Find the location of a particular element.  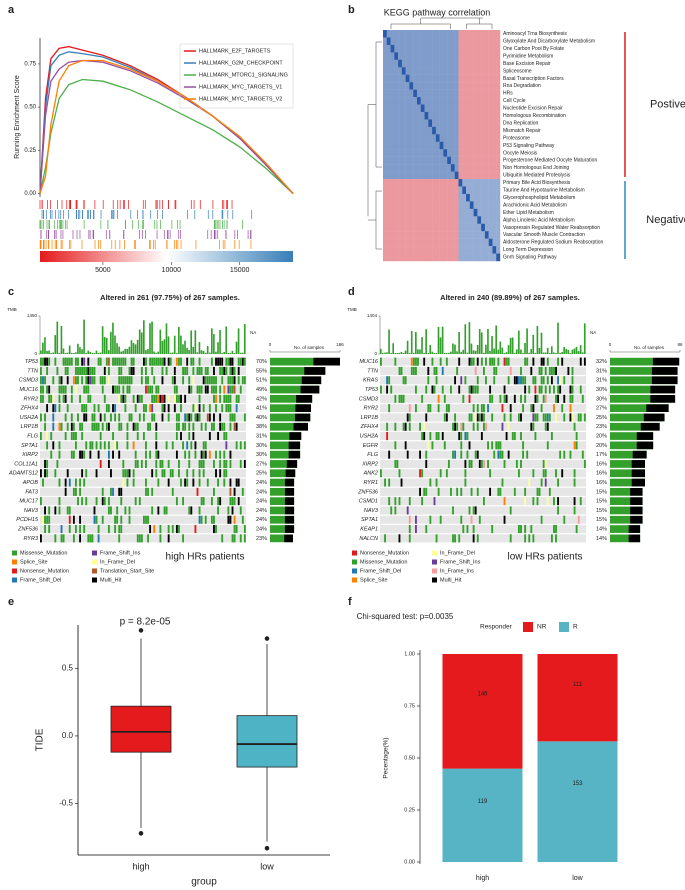

sample-bar-segment is located at coordinates (289, 482).